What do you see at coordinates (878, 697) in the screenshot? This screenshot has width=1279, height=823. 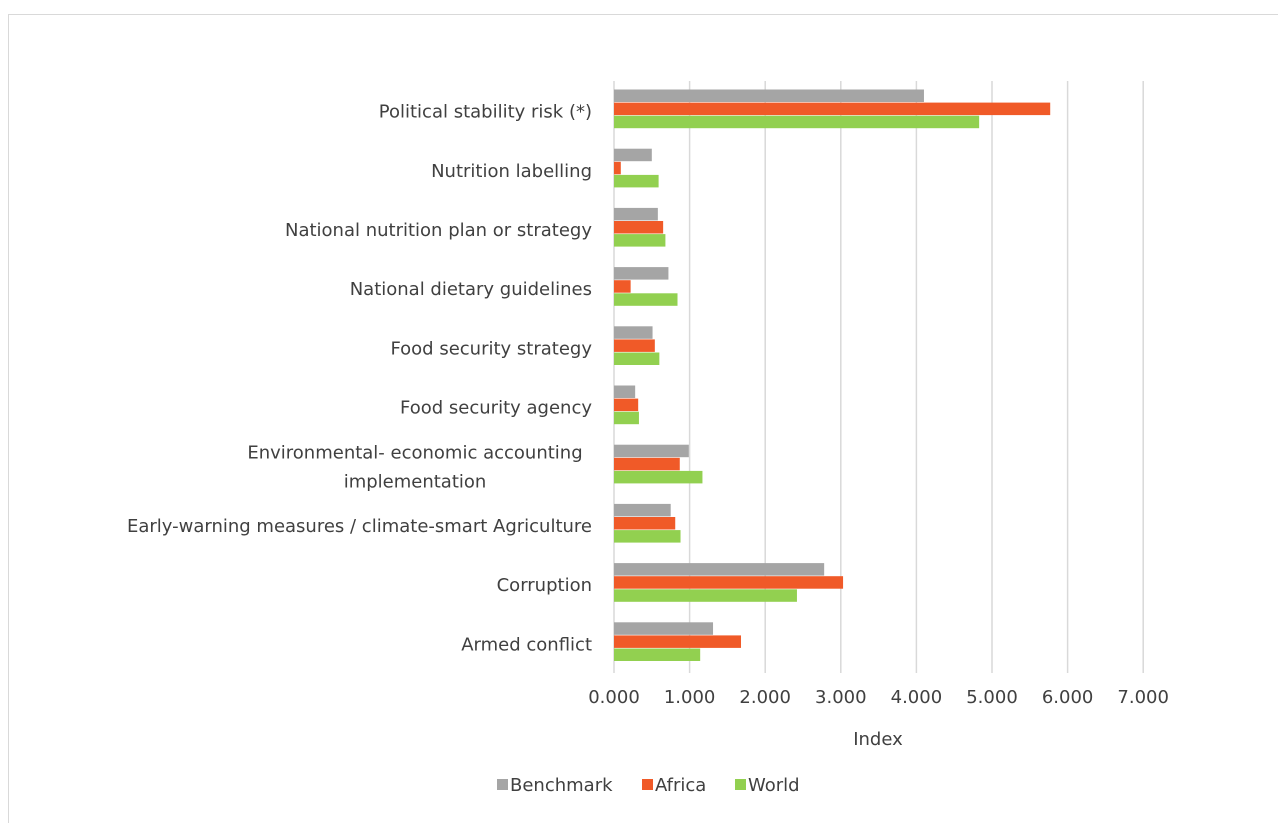 I see `x-tick-labels: 0.000 1.000 2.000 3.000 4.000 5.000 6.000 7.000` at bounding box center [878, 697].